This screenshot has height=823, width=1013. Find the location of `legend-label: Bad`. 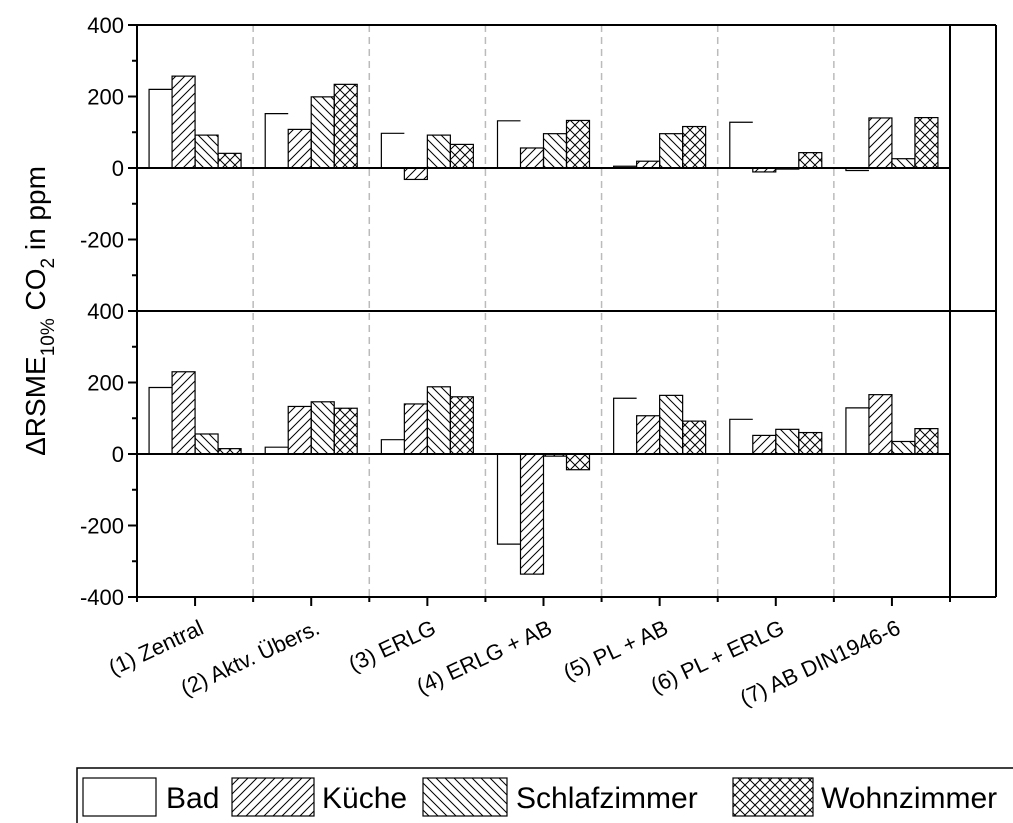

legend-label: Bad is located at coordinates (192, 798).